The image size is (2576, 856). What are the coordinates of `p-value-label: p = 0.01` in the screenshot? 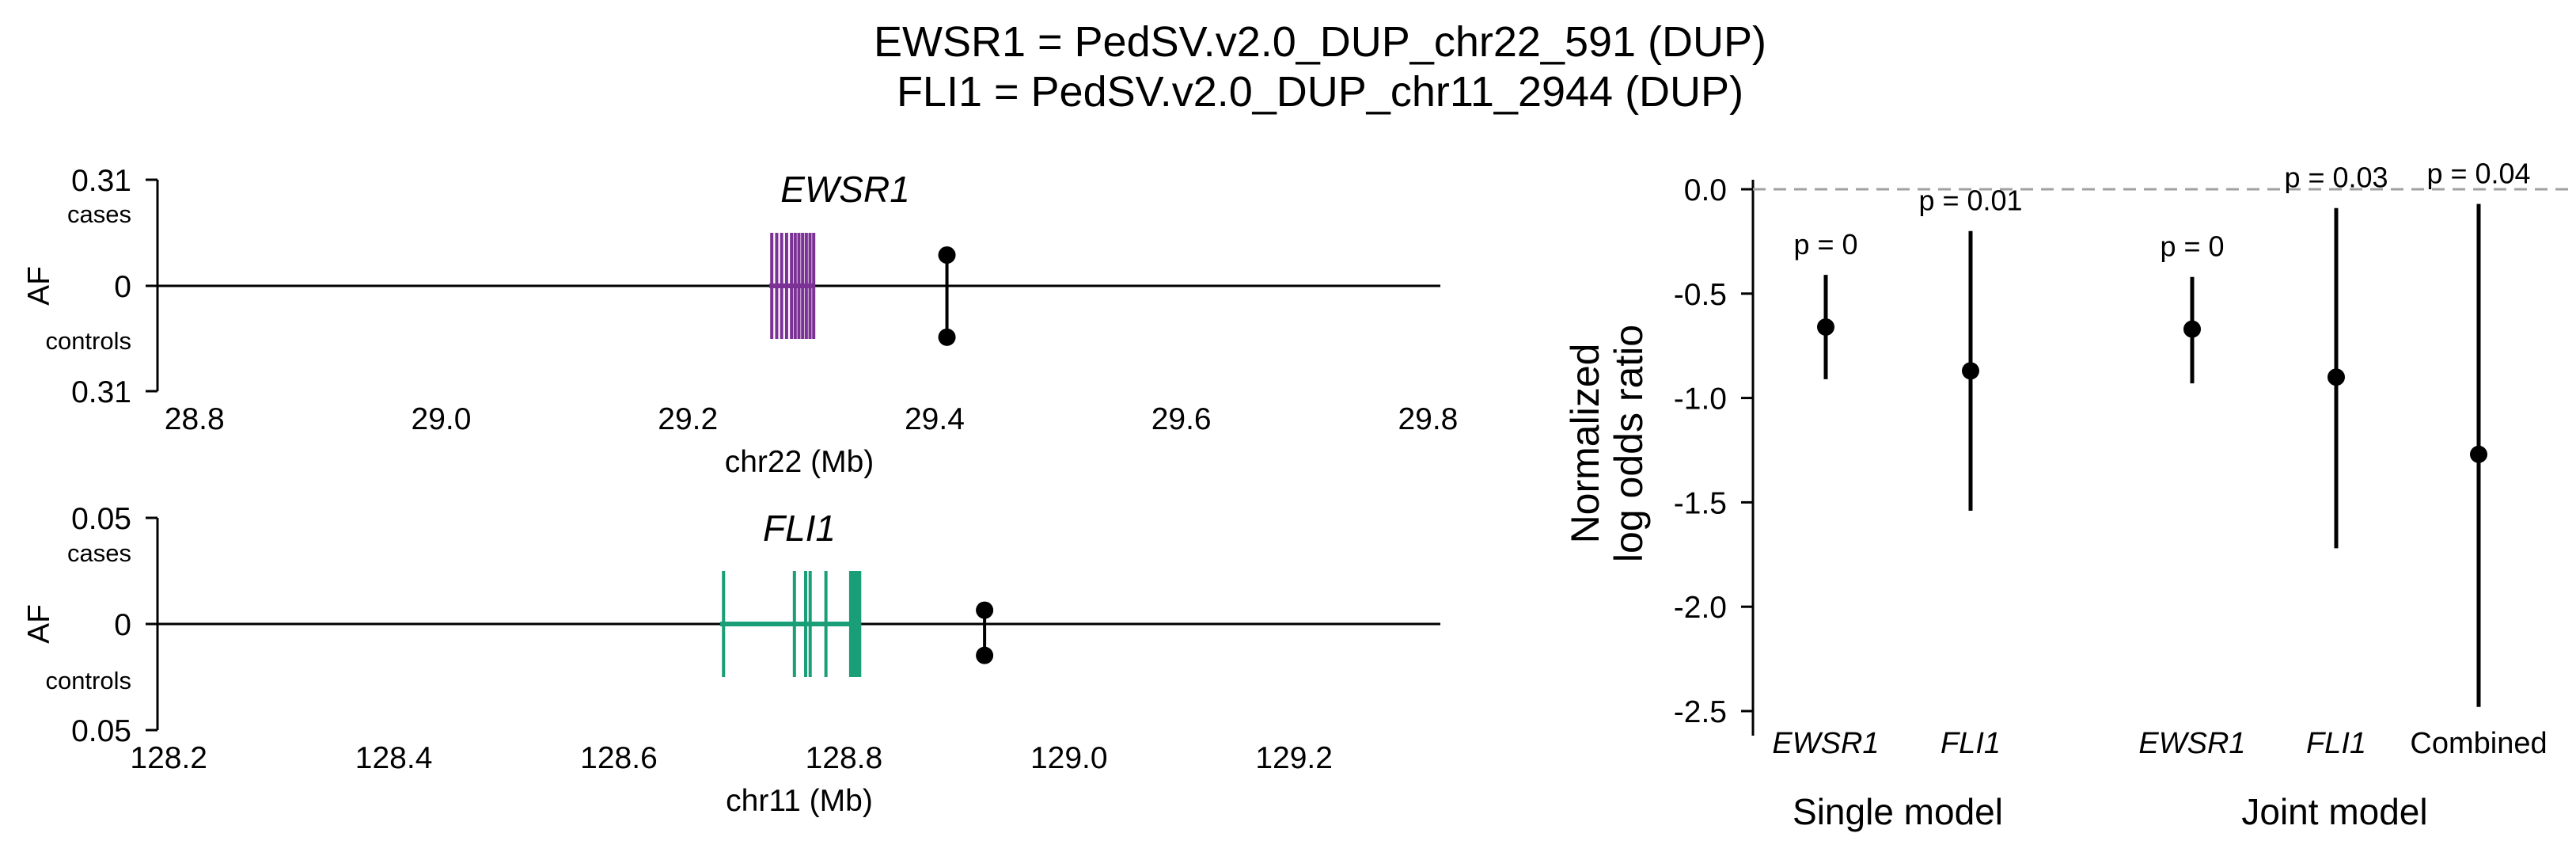 It's located at (1970, 201).